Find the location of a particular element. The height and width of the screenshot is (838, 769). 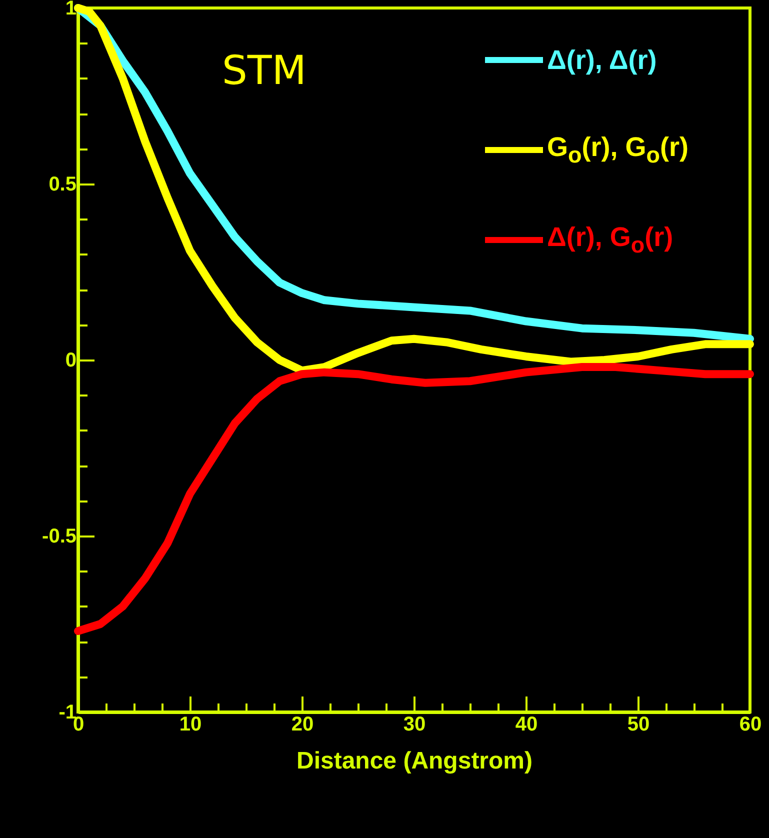

x-tick-label: 60 is located at coordinates (750, 725).